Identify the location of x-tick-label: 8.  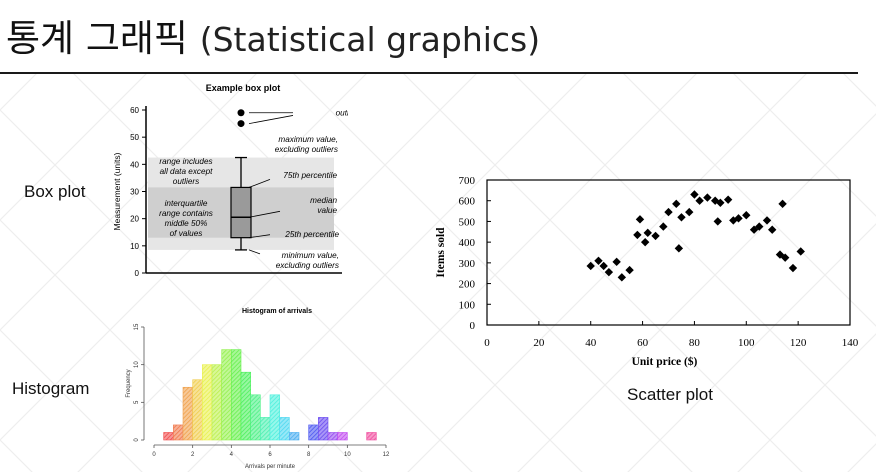
(309, 455).